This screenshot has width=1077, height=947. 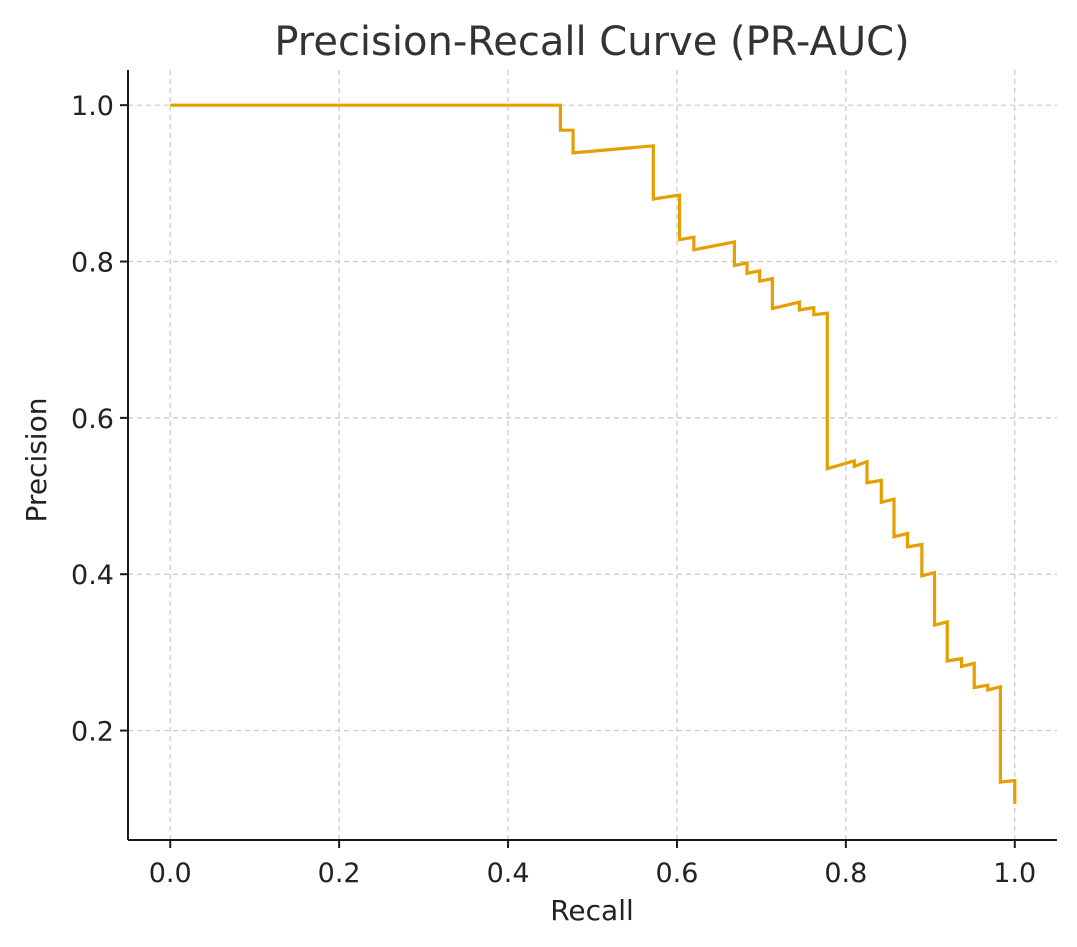 What do you see at coordinates (92, 419) in the screenshot?
I see `y-tick-label: 0.6` at bounding box center [92, 419].